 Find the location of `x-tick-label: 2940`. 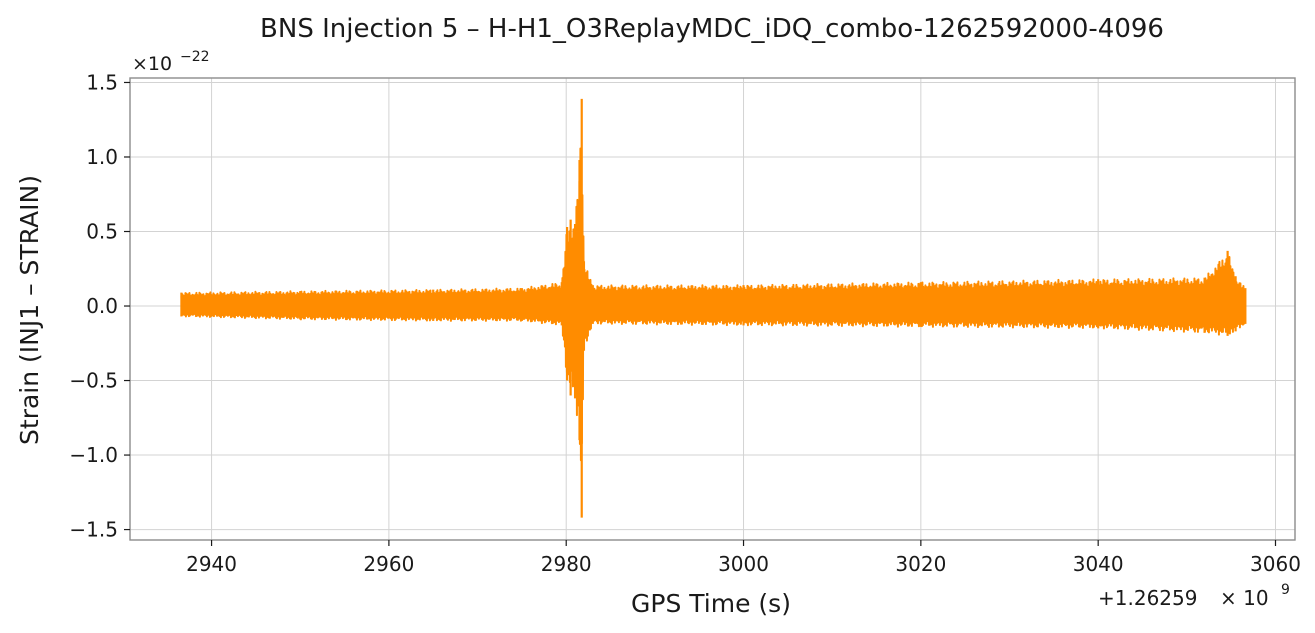

x-tick-label: 2940 is located at coordinates (211, 564).